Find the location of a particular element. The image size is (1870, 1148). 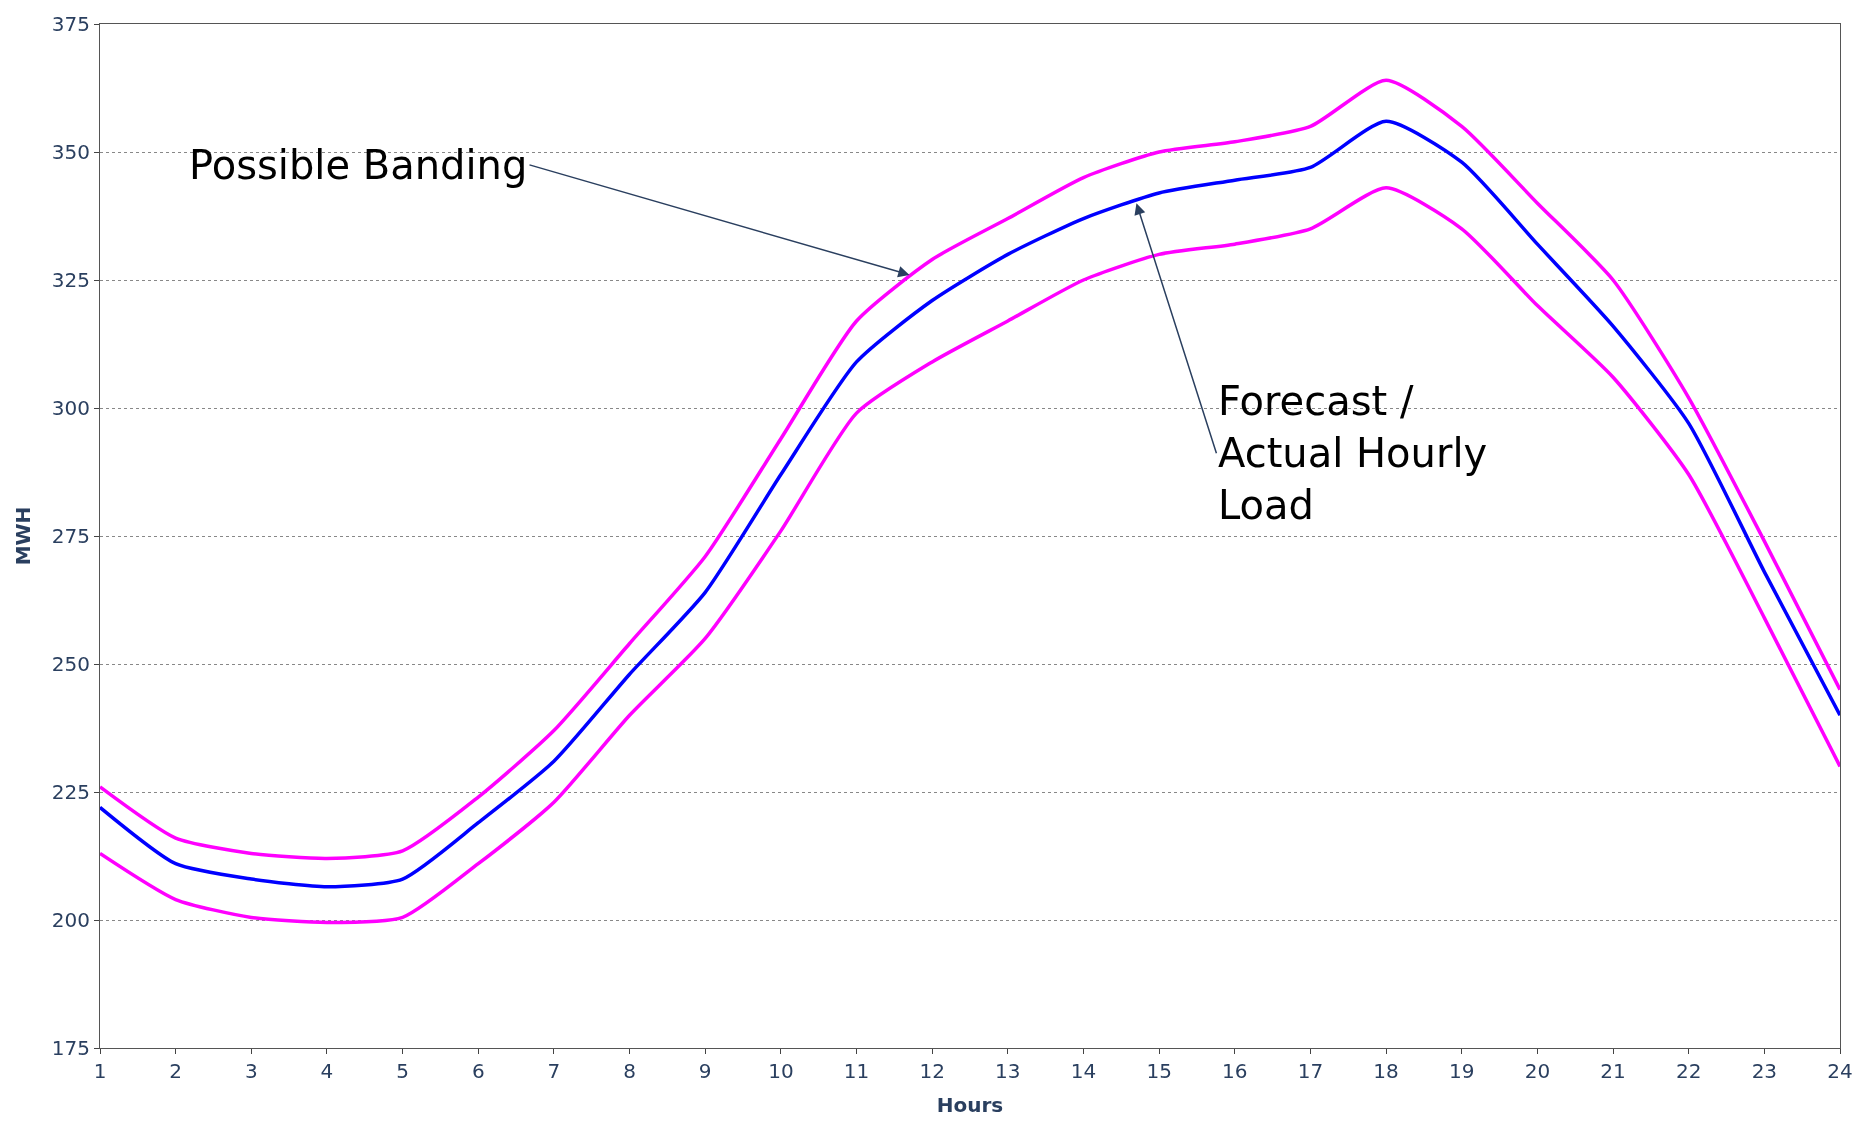

x-tick-label: 14 is located at coordinates (1083, 1071).